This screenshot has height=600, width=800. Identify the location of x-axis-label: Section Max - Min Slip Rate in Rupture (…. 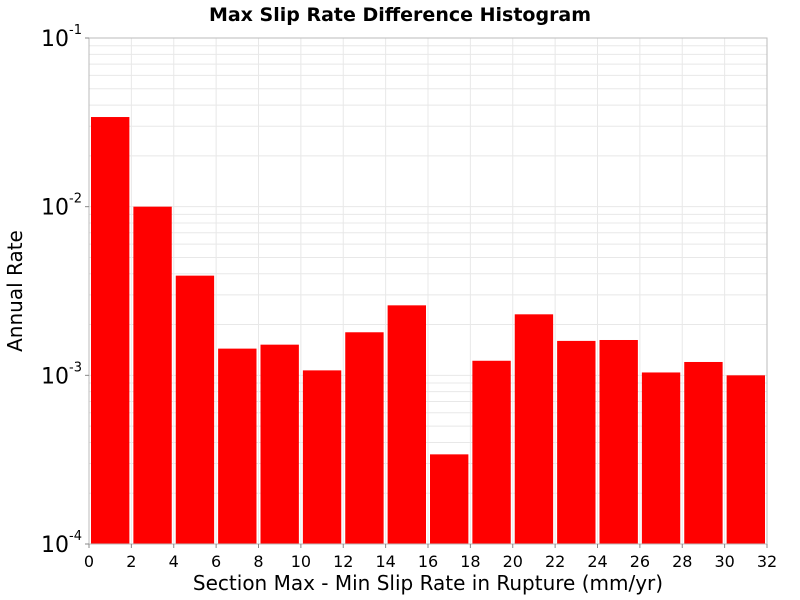
(428, 583).